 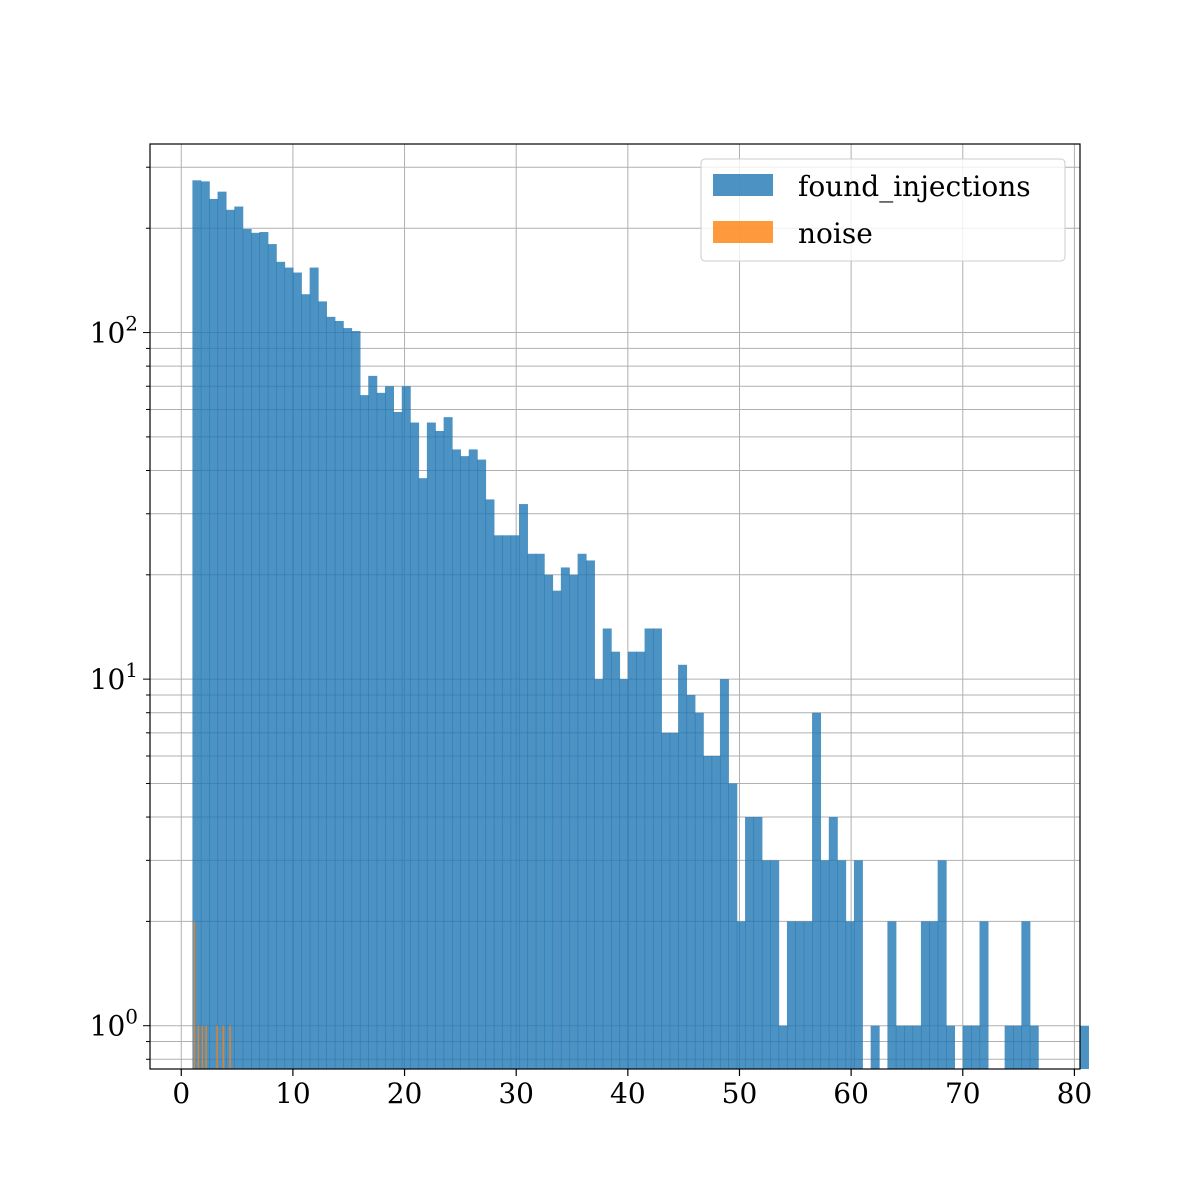 I want to click on y-tick-label: 10¹, so click(x=114, y=677).